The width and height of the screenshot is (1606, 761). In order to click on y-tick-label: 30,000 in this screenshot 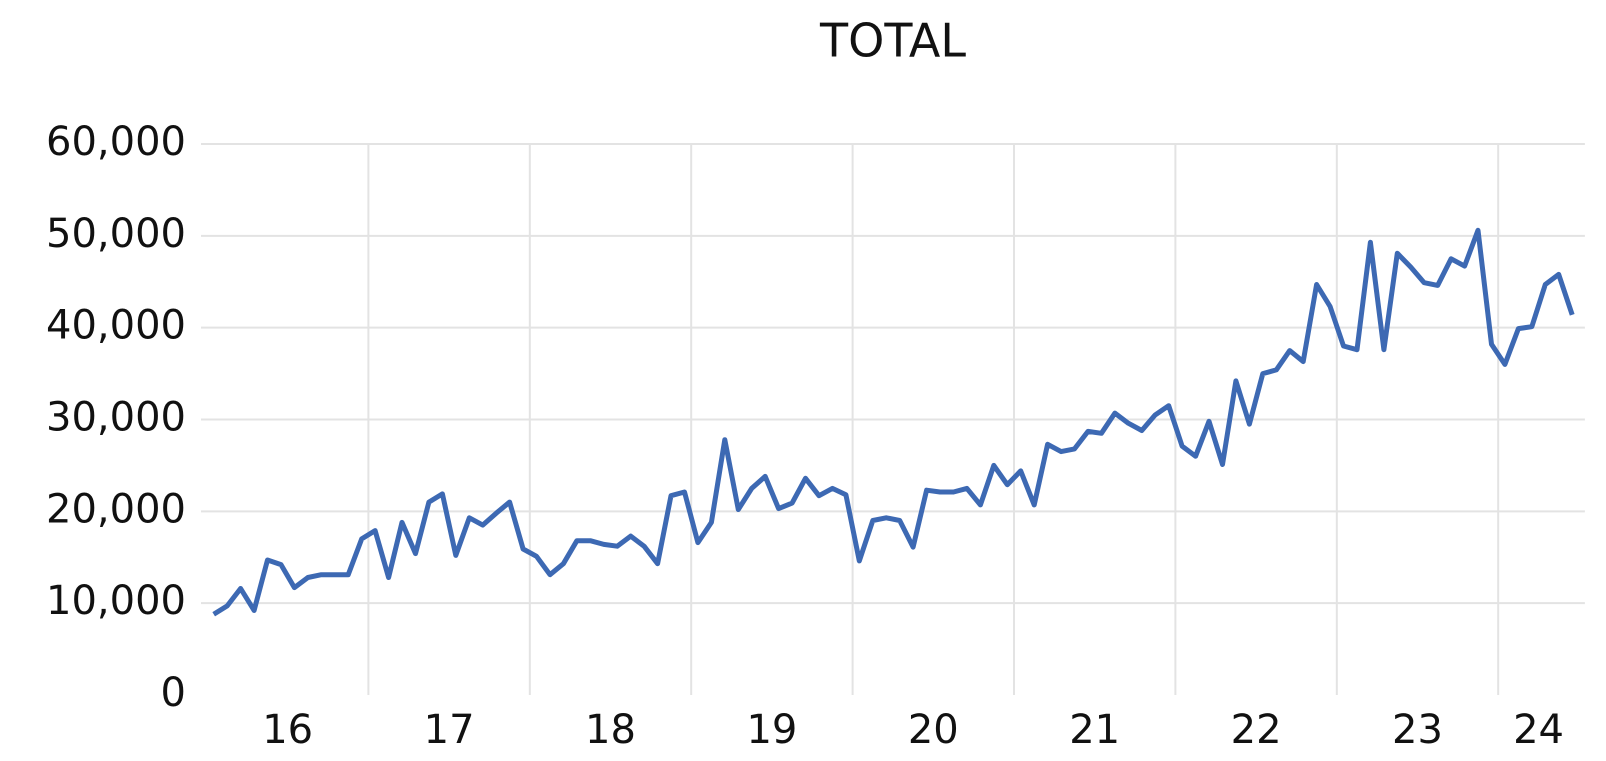, I will do `click(116, 418)`.